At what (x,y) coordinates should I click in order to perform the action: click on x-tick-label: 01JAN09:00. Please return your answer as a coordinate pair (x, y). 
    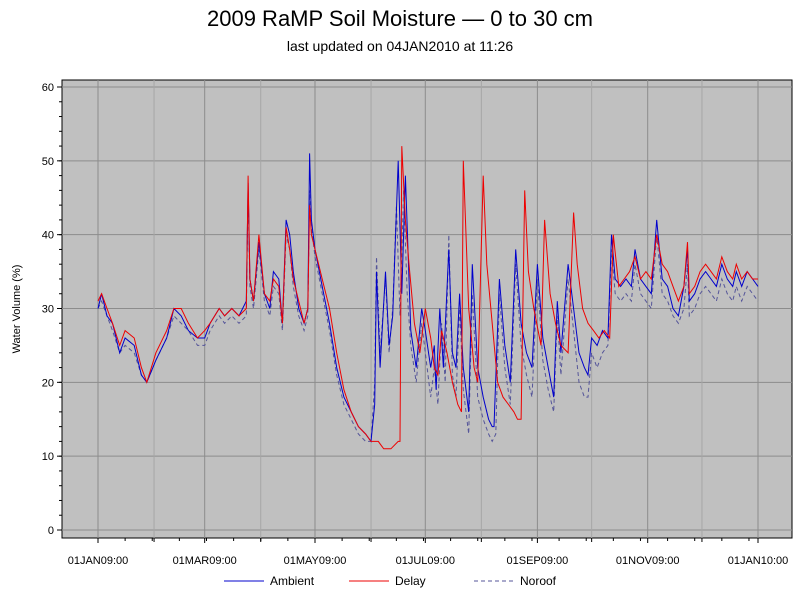
    Looking at the image, I should click on (98, 561).